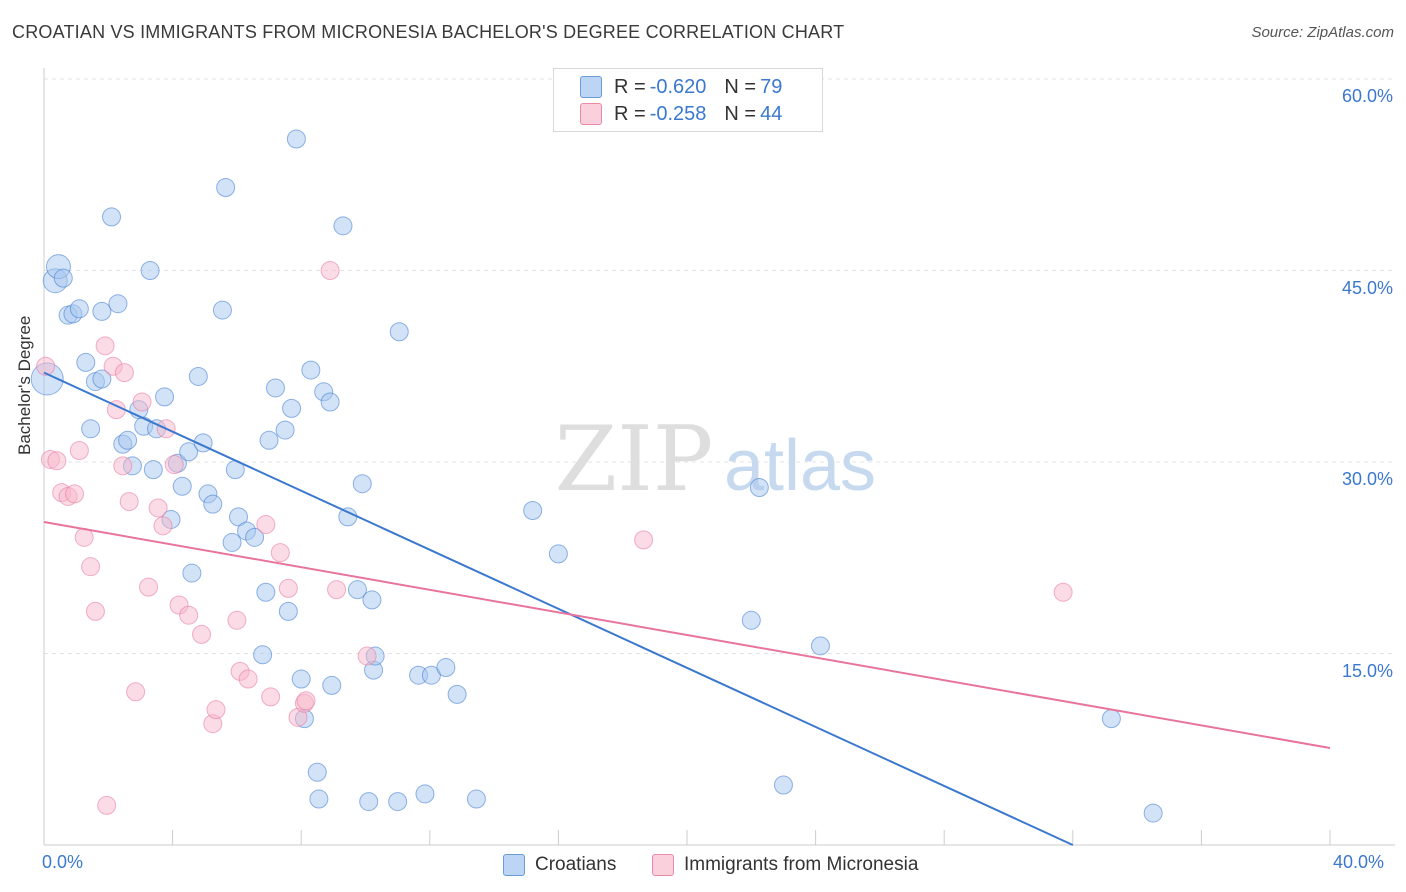 The width and height of the screenshot is (1406, 892). Describe the element at coordinates (771, 86) in the screenshot. I see `legend-n-value: 79` at that location.